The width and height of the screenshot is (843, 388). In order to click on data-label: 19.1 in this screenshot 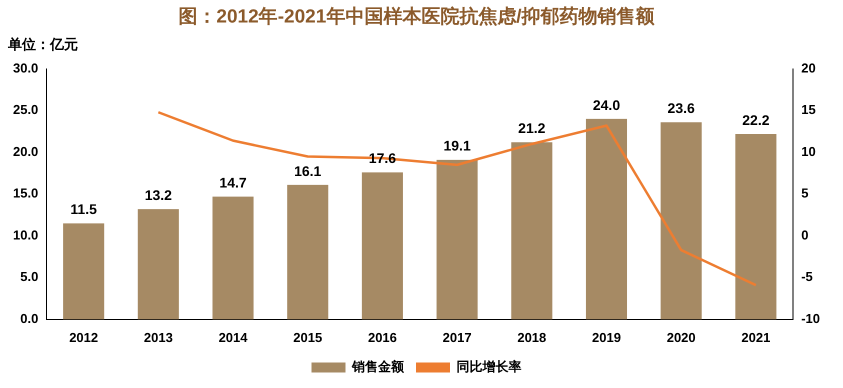, I will do `click(457, 146)`.